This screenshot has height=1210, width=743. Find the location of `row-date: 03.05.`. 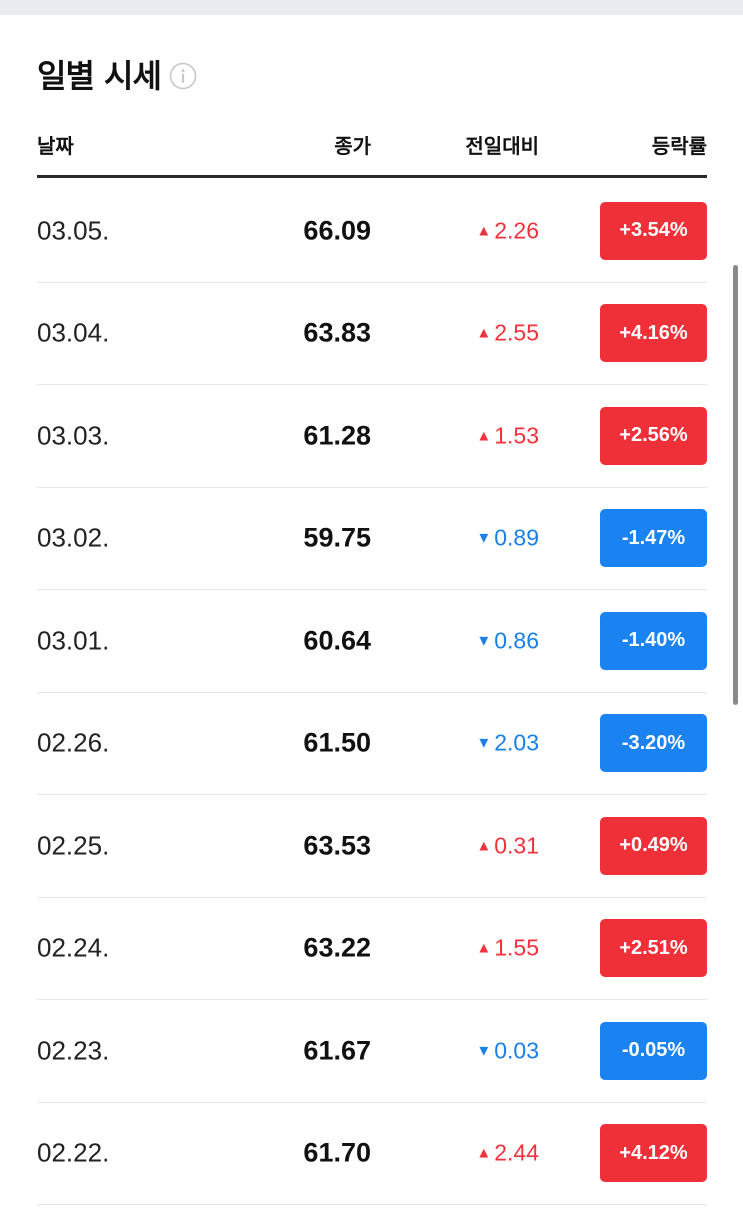

row-date: 03.05. is located at coordinates (73, 230).